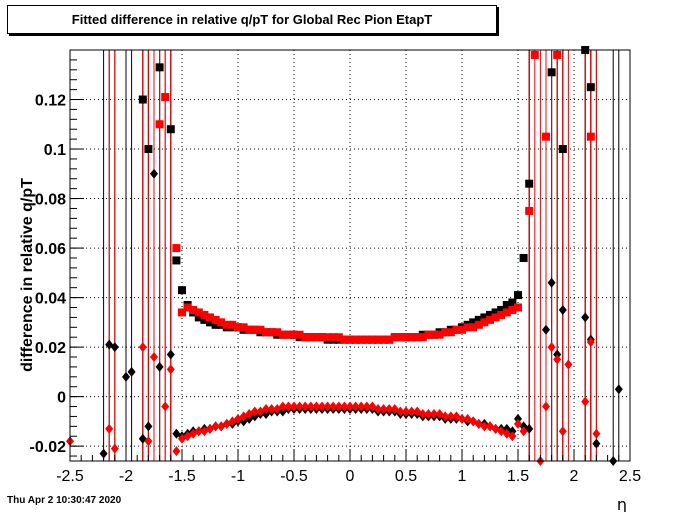 Image resolution: width=700 pixels, height=512 pixels. What do you see at coordinates (64, 500) in the screenshot?
I see `timestamp: Thu Apr 2 10:30:47 2020` at bounding box center [64, 500].